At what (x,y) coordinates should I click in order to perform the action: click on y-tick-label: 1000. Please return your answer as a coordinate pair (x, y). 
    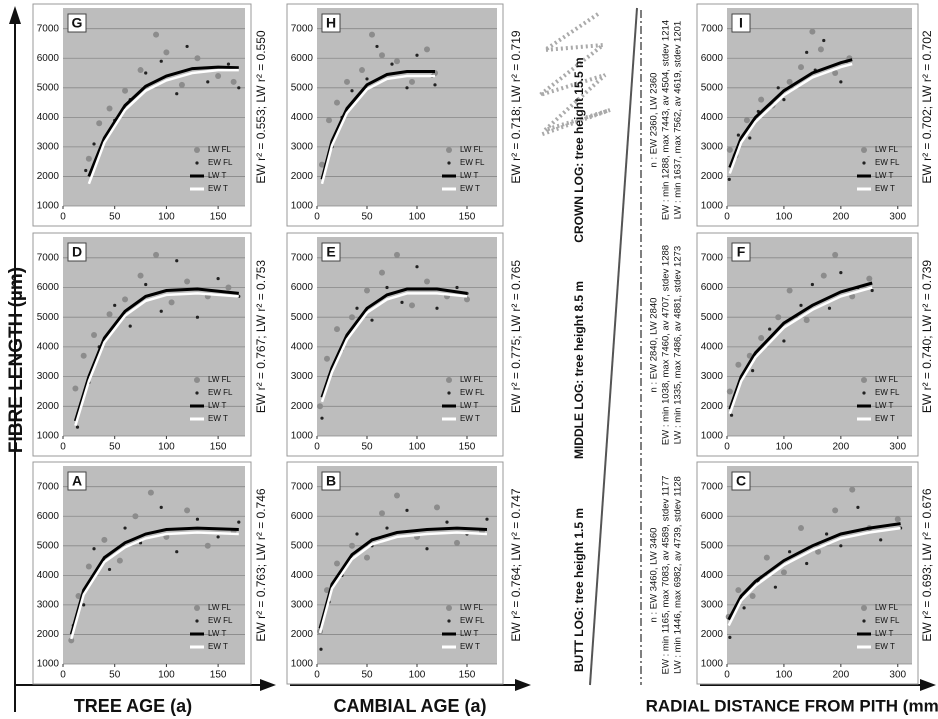
    Looking at the image, I should click on (48, 206).